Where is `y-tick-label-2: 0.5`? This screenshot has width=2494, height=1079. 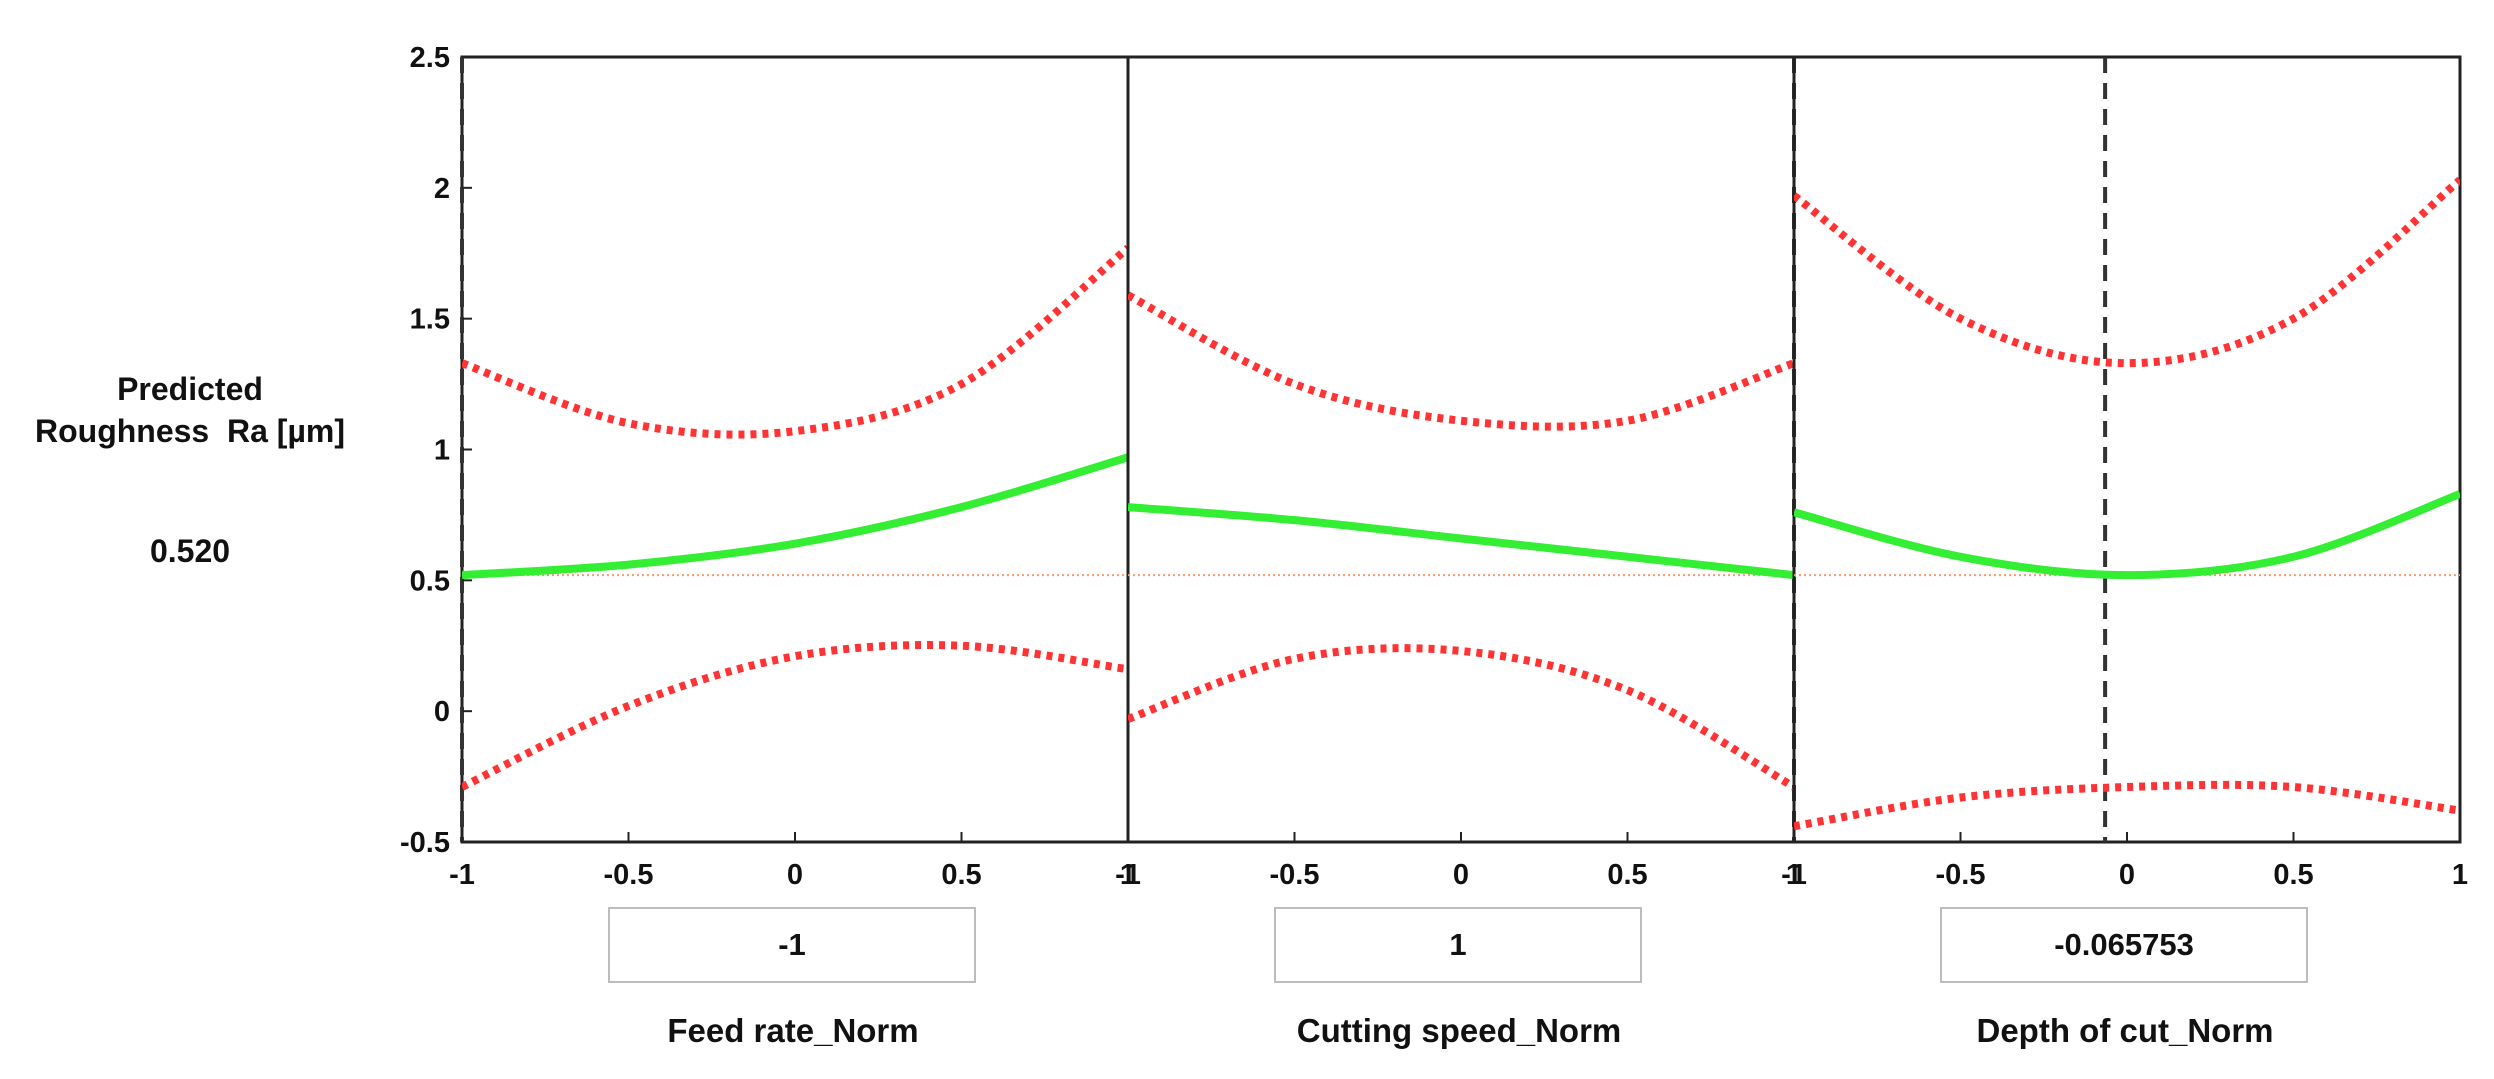
y-tick-label-2: 0.5 is located at coordinates (430, 581).